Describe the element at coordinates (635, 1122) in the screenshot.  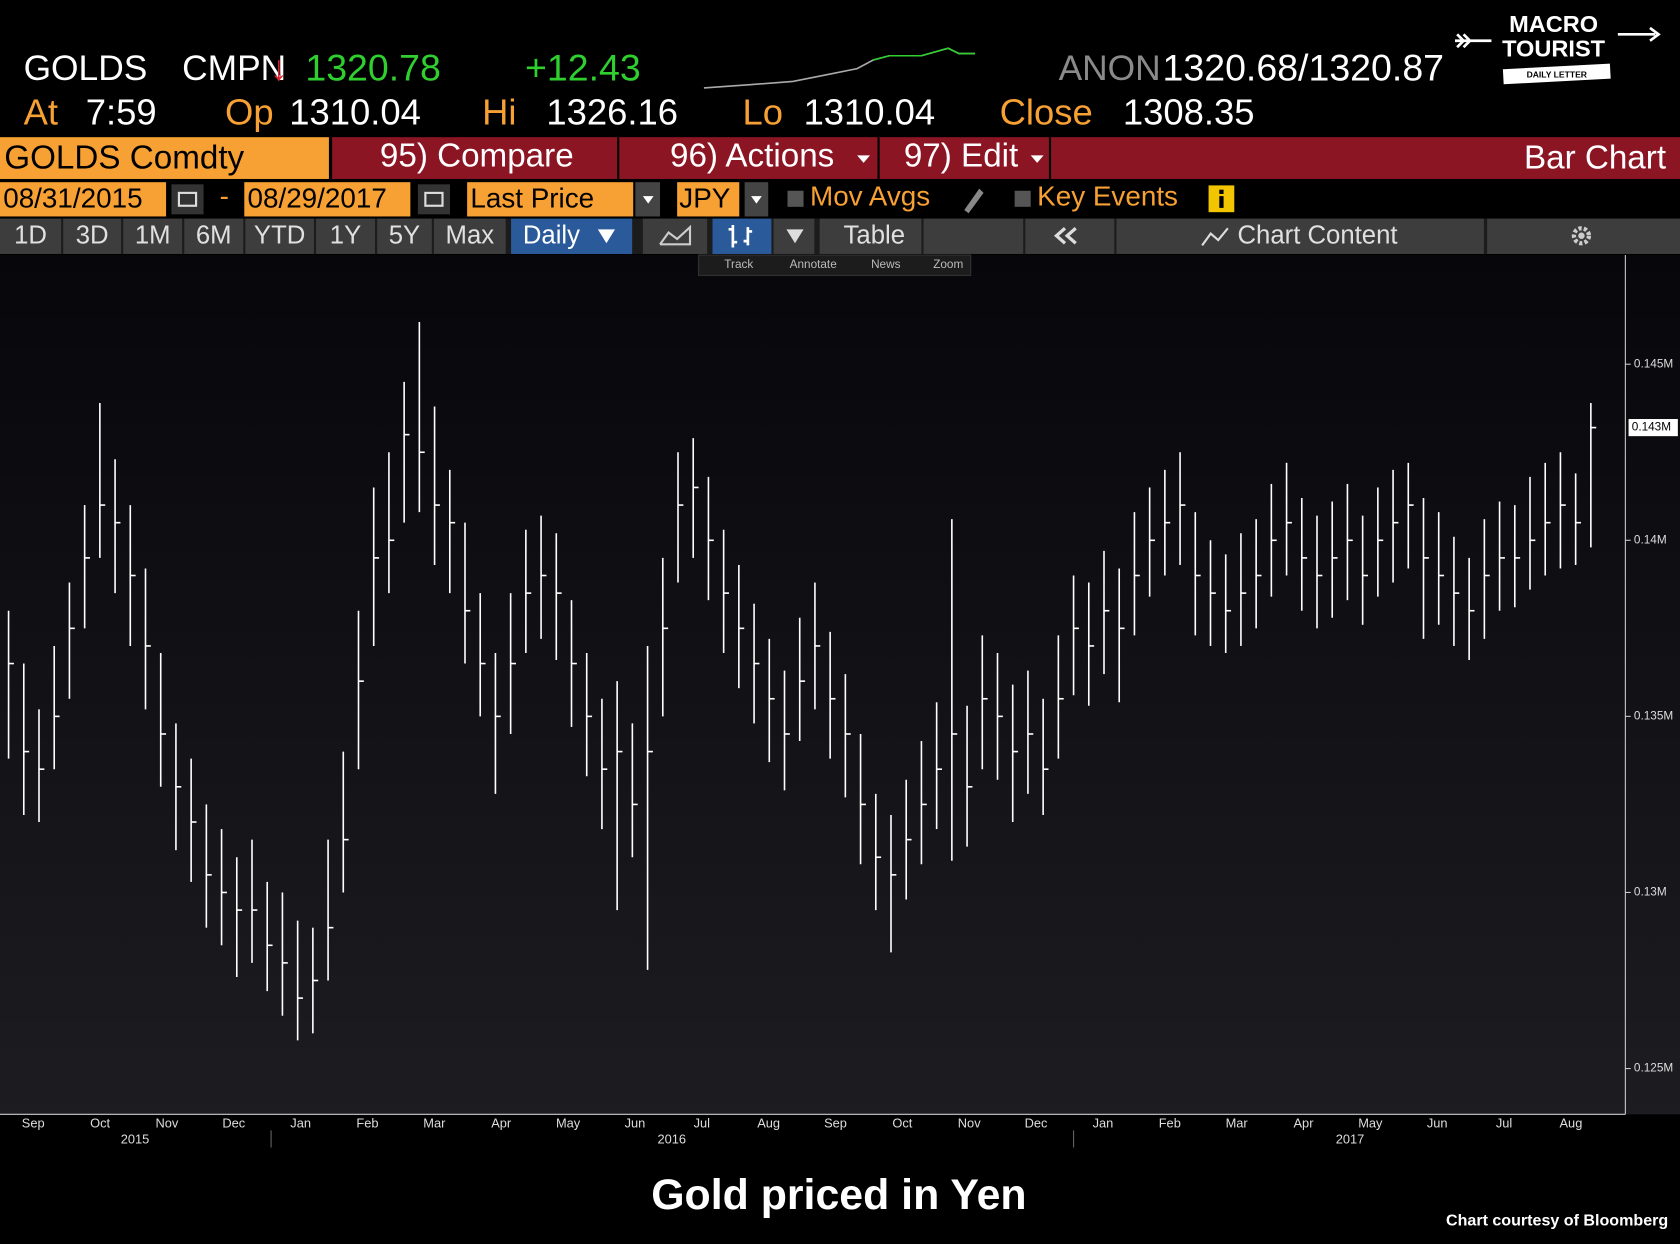
I see `x-tick-label: Jun` at that location.